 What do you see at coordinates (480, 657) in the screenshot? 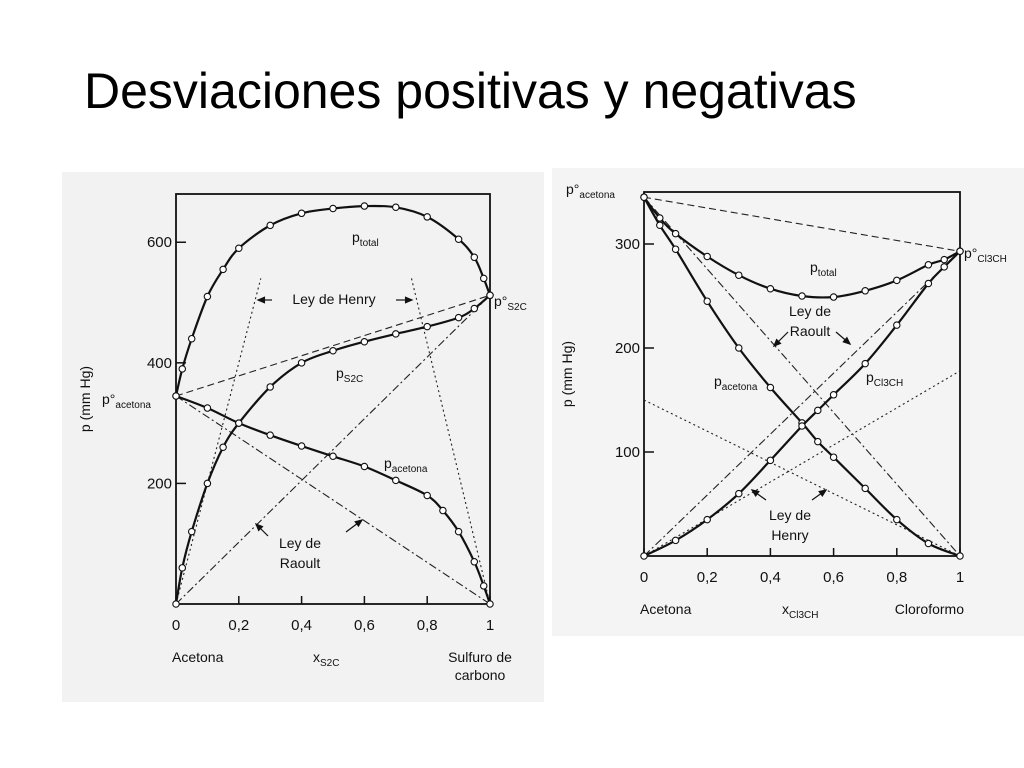
I see `x-end-label-right-1: Sulfuro de` at bounding box center [480, 657].